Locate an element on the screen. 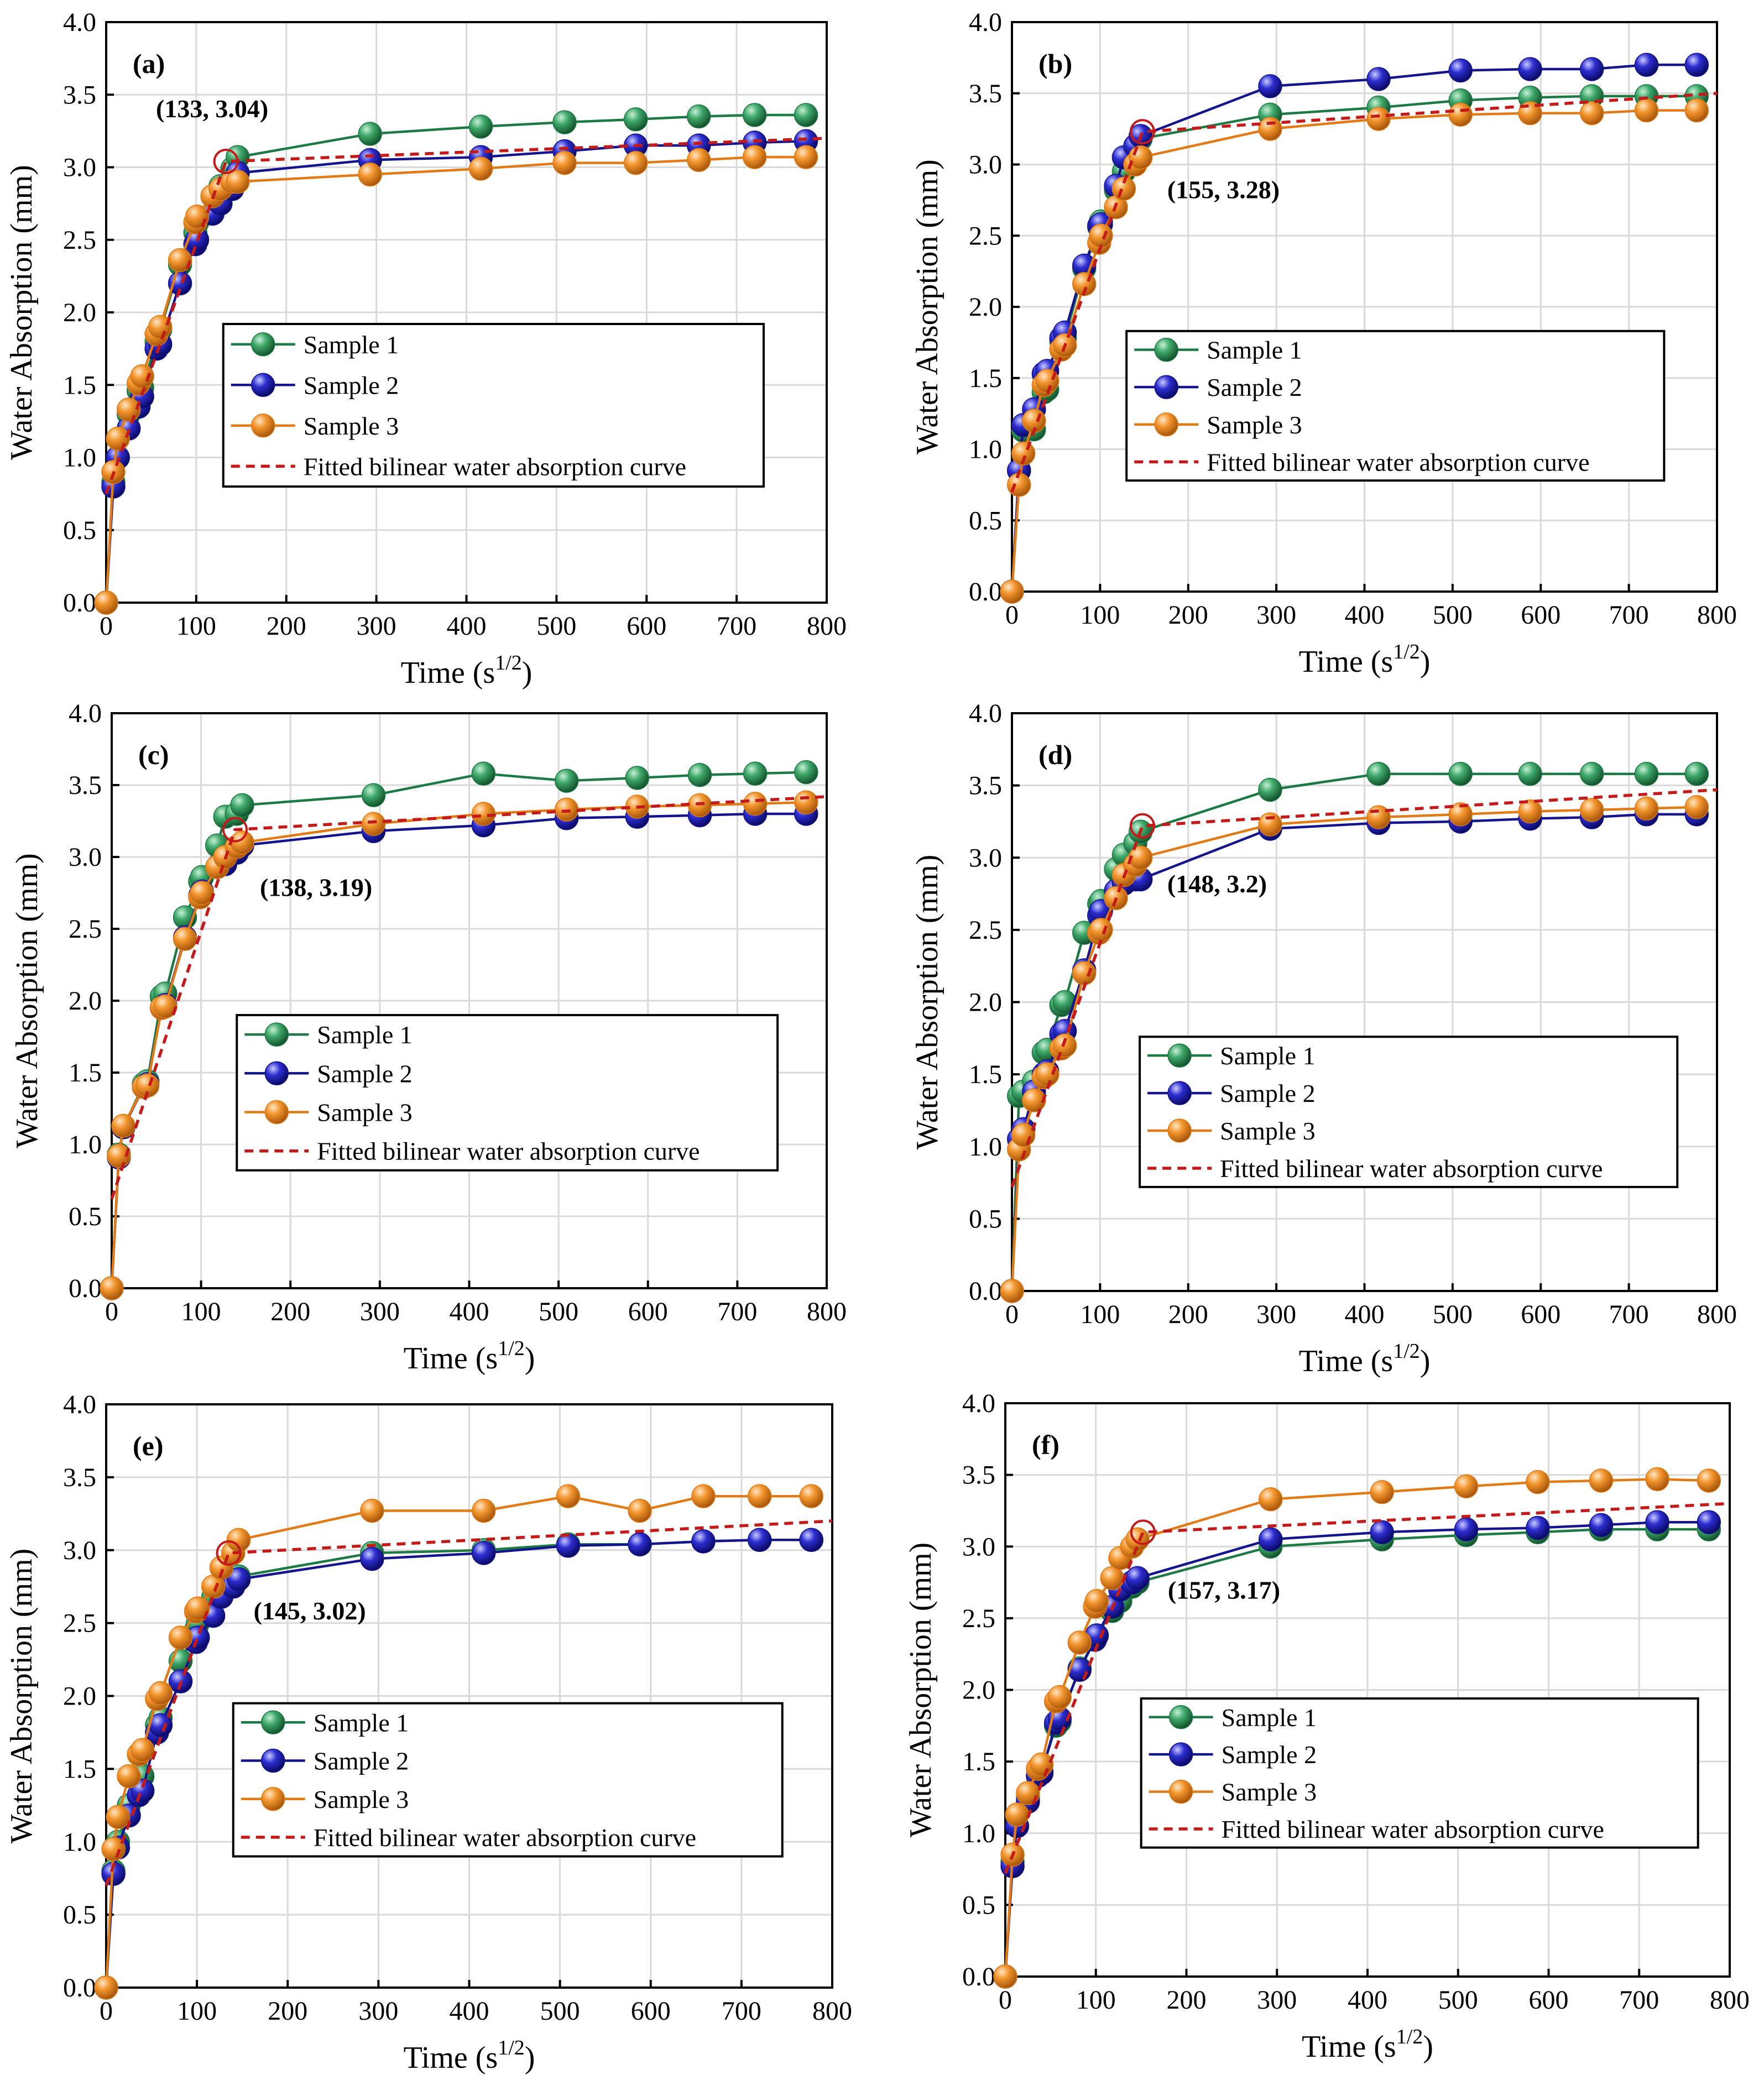 This screenshot has width=1764, height=2091. legend-entry-2: Sample 2 is located at coordinates (1231, 1093).